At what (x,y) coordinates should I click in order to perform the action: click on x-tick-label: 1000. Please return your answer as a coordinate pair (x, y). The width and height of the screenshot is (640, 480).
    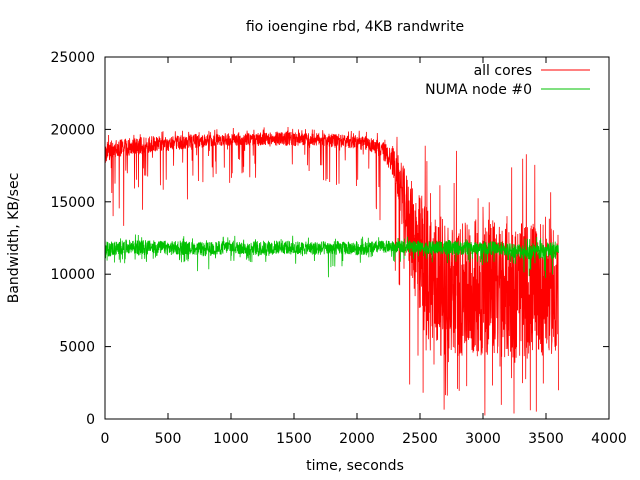
    Looking at the image, I should click on (231, 439).